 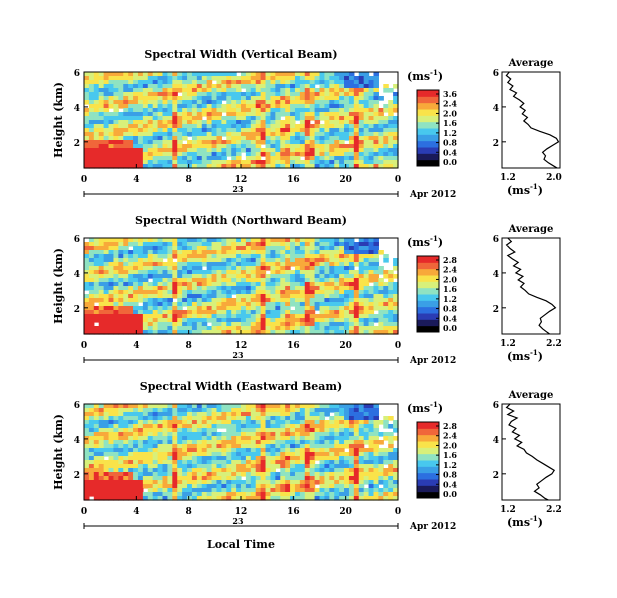 What do you see at coordinates (241, 452) in the screenshot?
I see `heatmap-cells` at bounding box center [241, 452].